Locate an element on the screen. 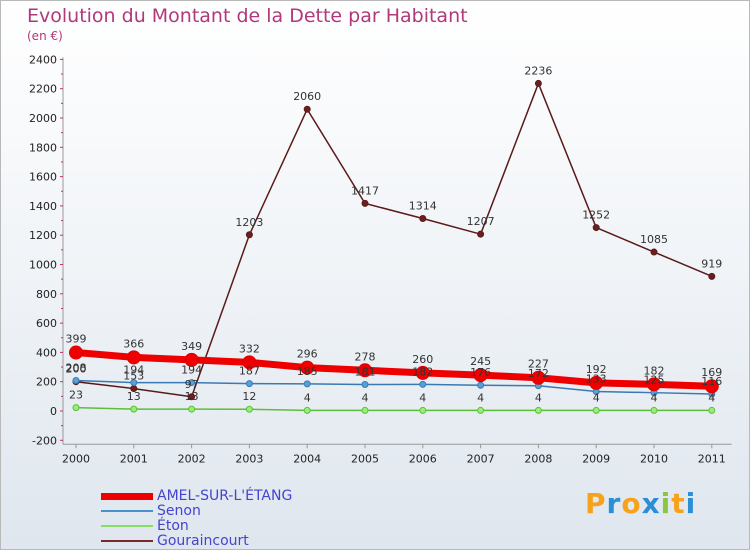  x-tick-label: 2001 is located at coordinates (134, 458).